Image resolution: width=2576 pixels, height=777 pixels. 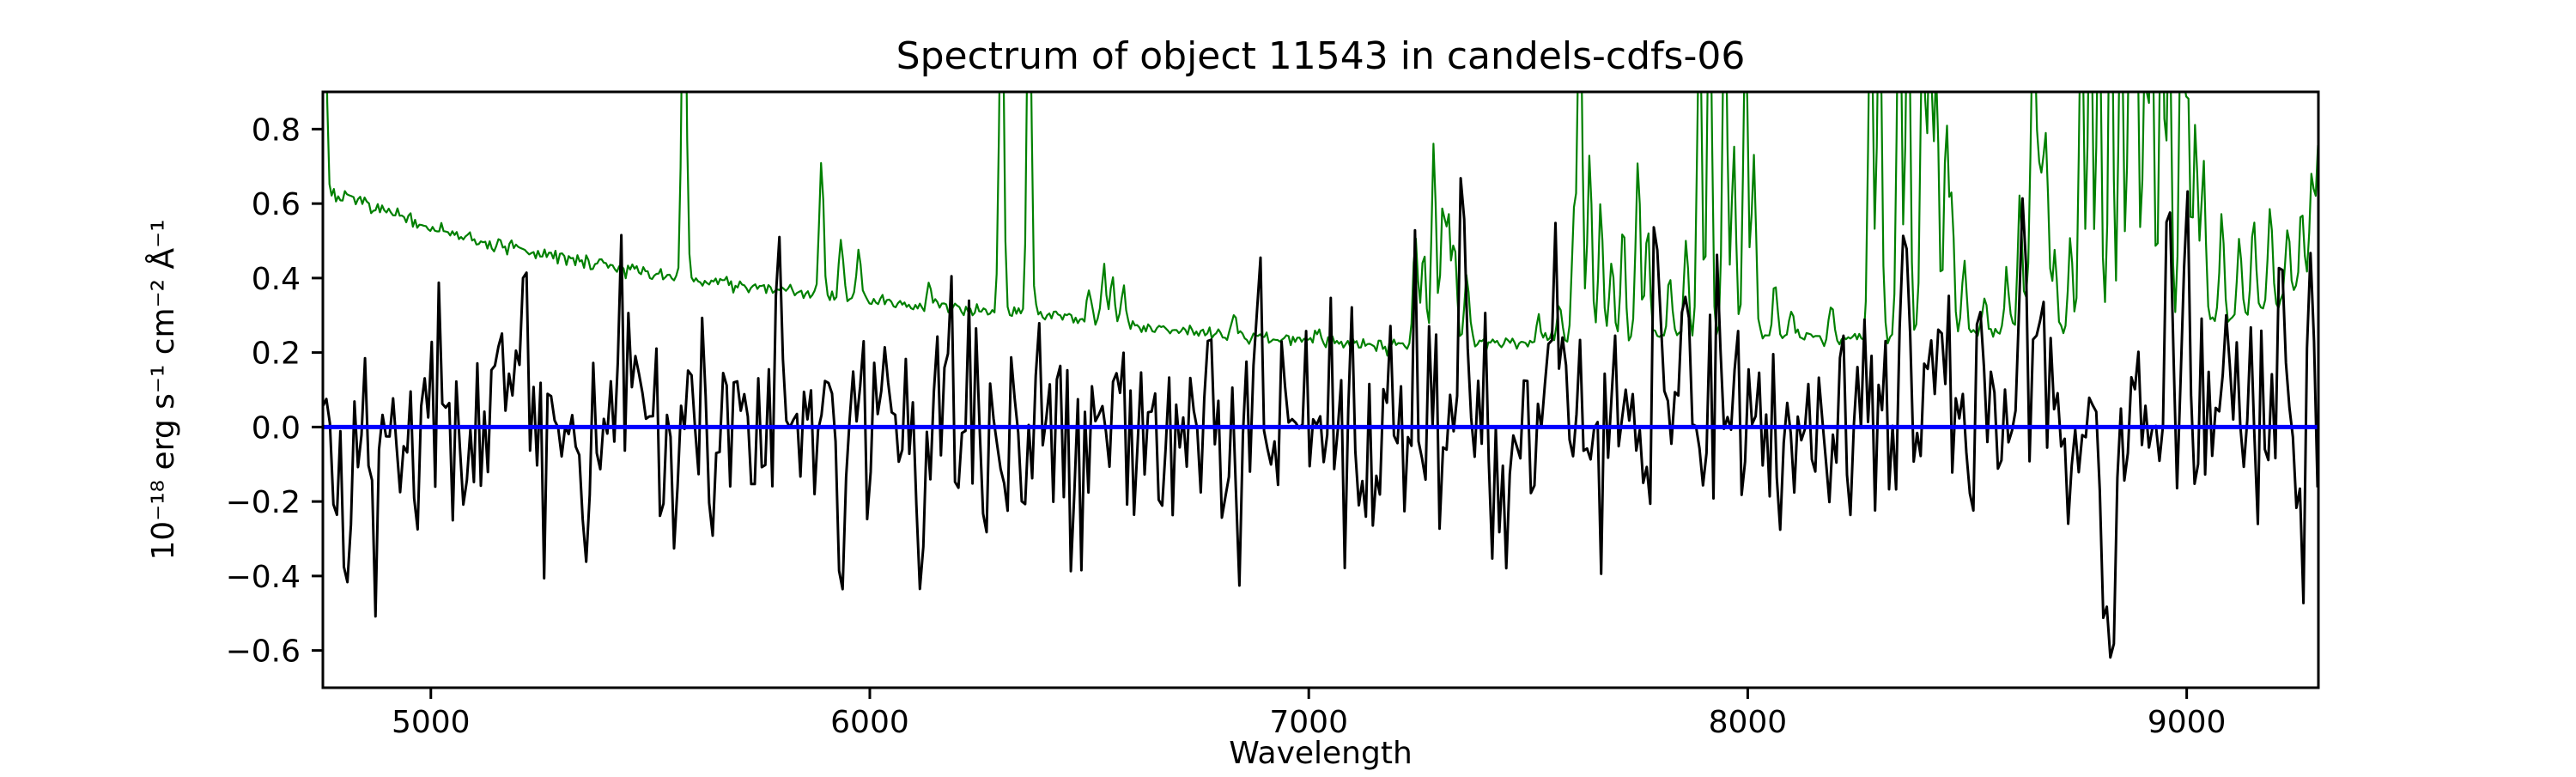 What do you see at coordinates (2187, 722) in the screenshot?
I see `x-tick-label: 9000` at bounding box center [2187, 722].